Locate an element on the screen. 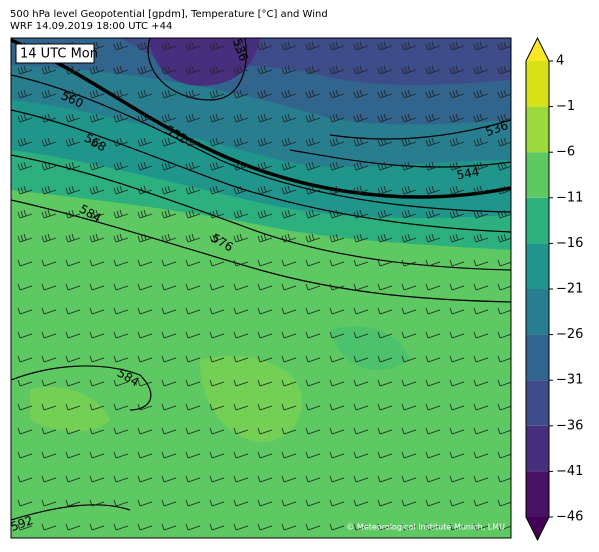  temperature-region is located at coordinates (205, 62).